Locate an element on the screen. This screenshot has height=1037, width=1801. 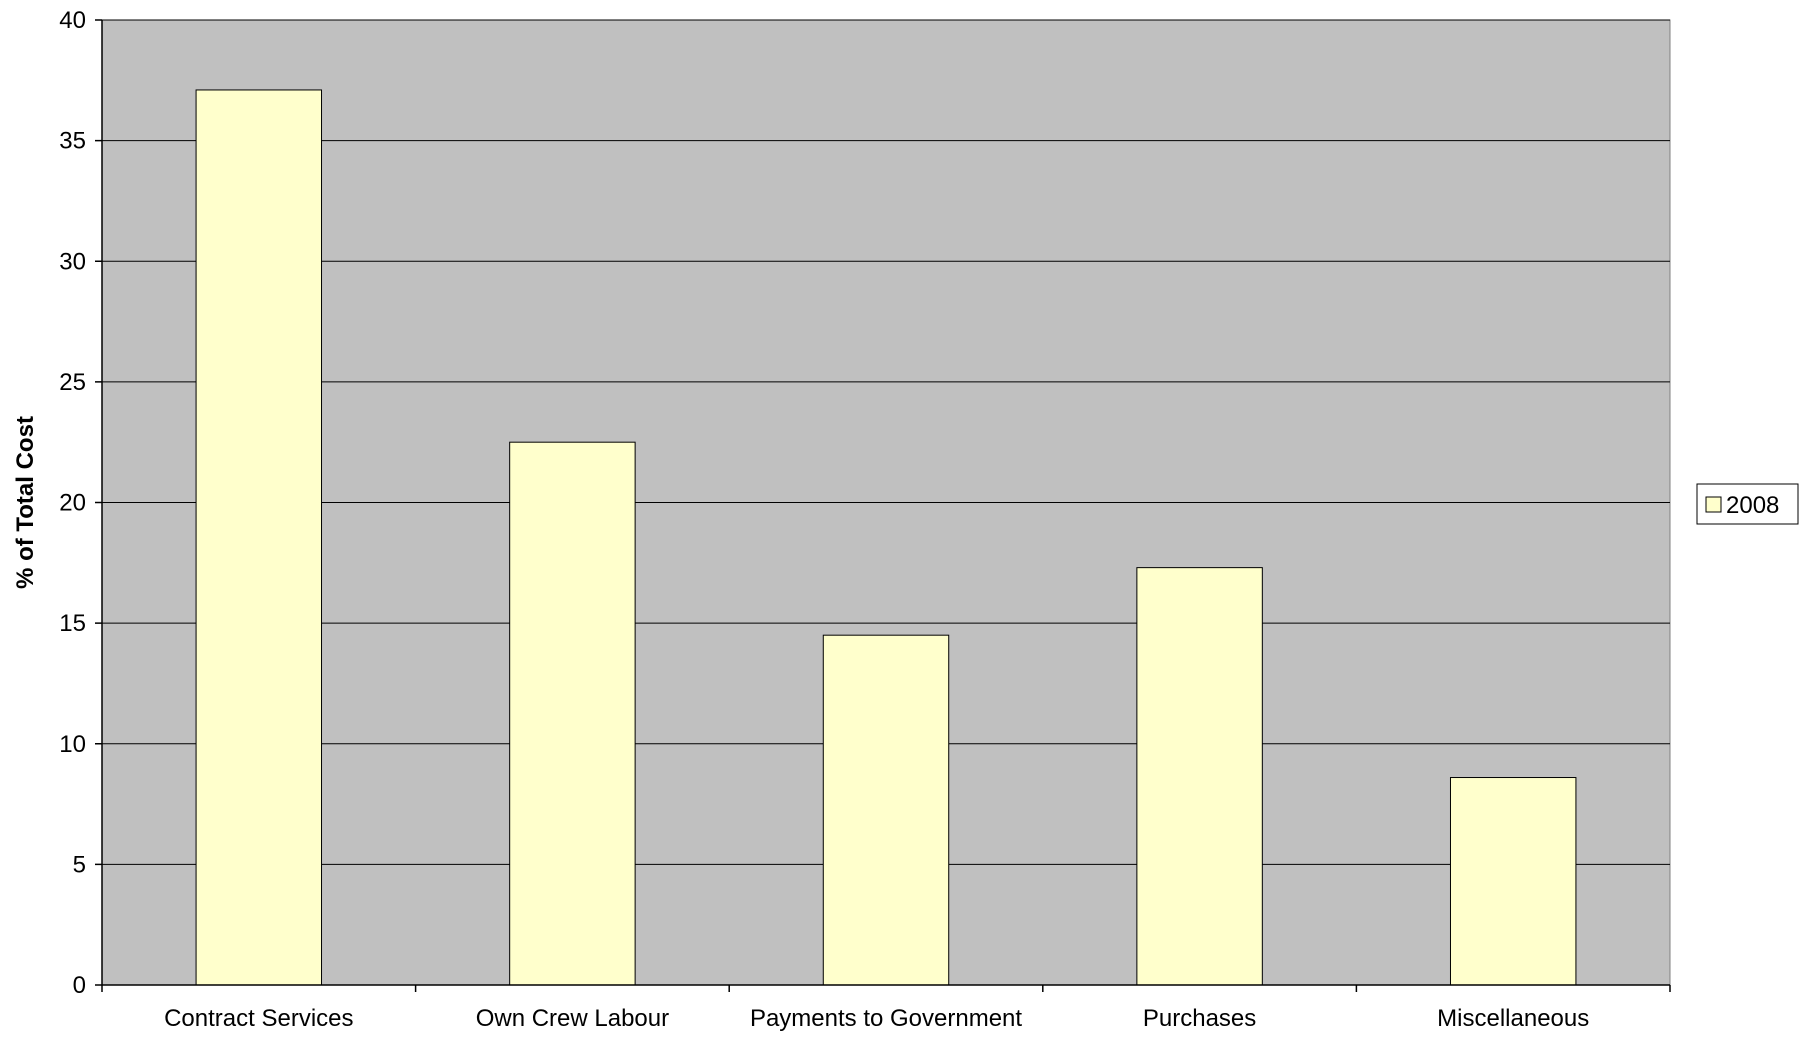
legend: 2008 is located at coordinates (1747, 504).